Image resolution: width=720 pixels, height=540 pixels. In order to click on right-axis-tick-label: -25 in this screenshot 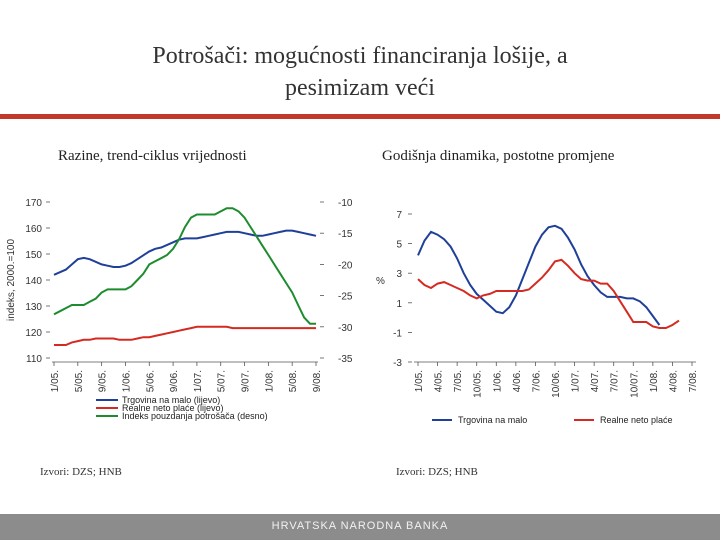, I will do `click(345, 297)`.